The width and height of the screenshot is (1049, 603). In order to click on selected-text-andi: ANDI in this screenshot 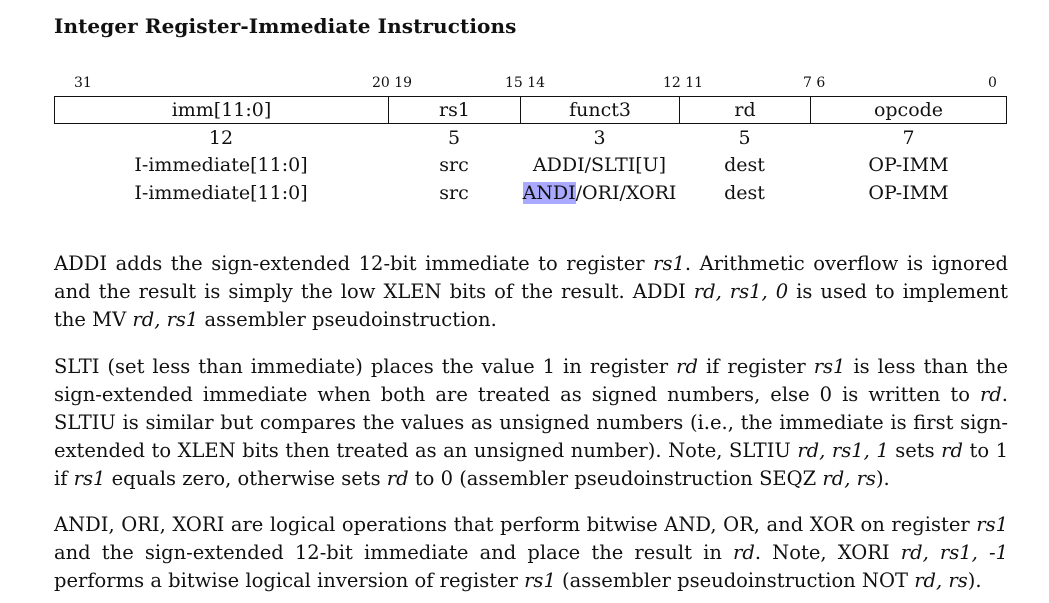, I will do `click(549, 193)`.